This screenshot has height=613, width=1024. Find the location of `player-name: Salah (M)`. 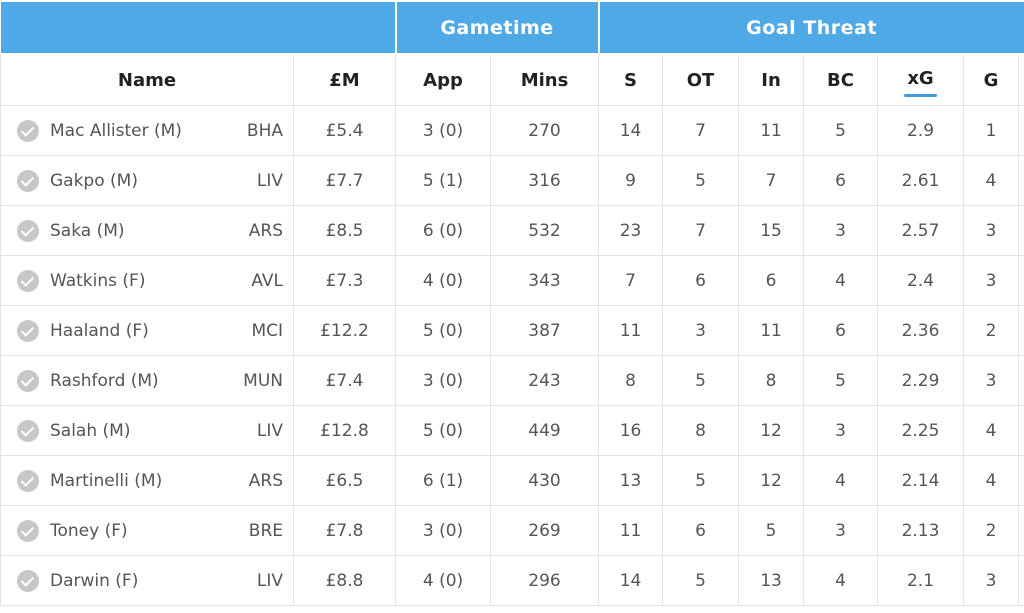

player-name: Salah (M) is located at coordinates (90, 430).